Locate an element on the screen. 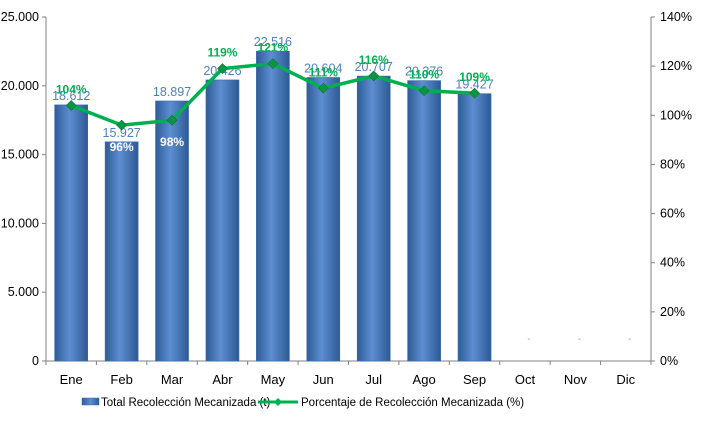 This screenshot has width=713, height=427. line-value-label: 121% is located at coordinates (273, 48).